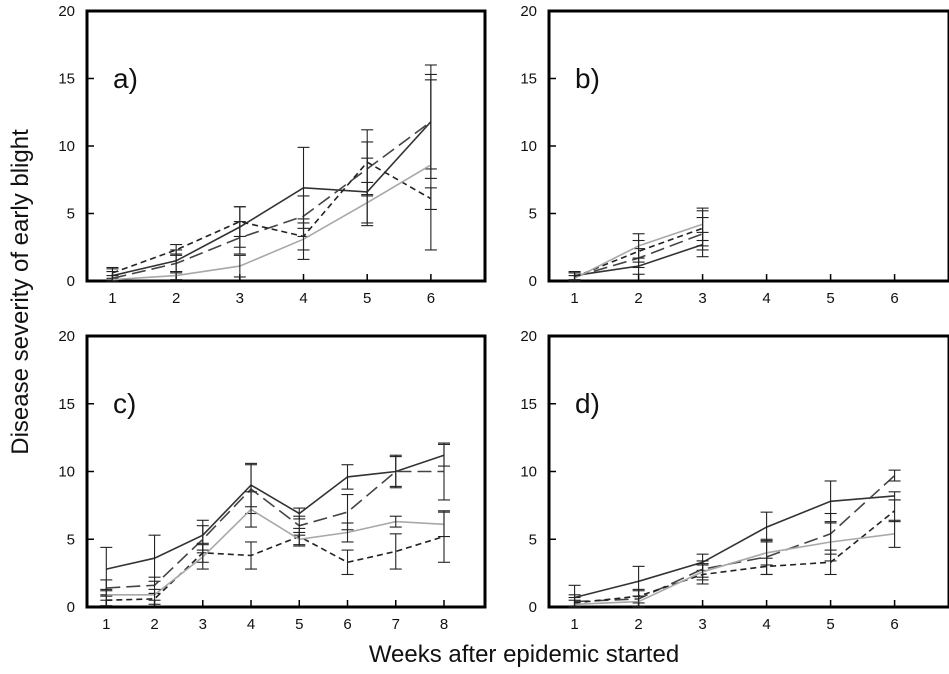 This screenshot has height=674, width=949. Describe the element at coordinates (524, 654) in the screenshot. I see `x-axis-label: Weeks after epidemic started` at that location.